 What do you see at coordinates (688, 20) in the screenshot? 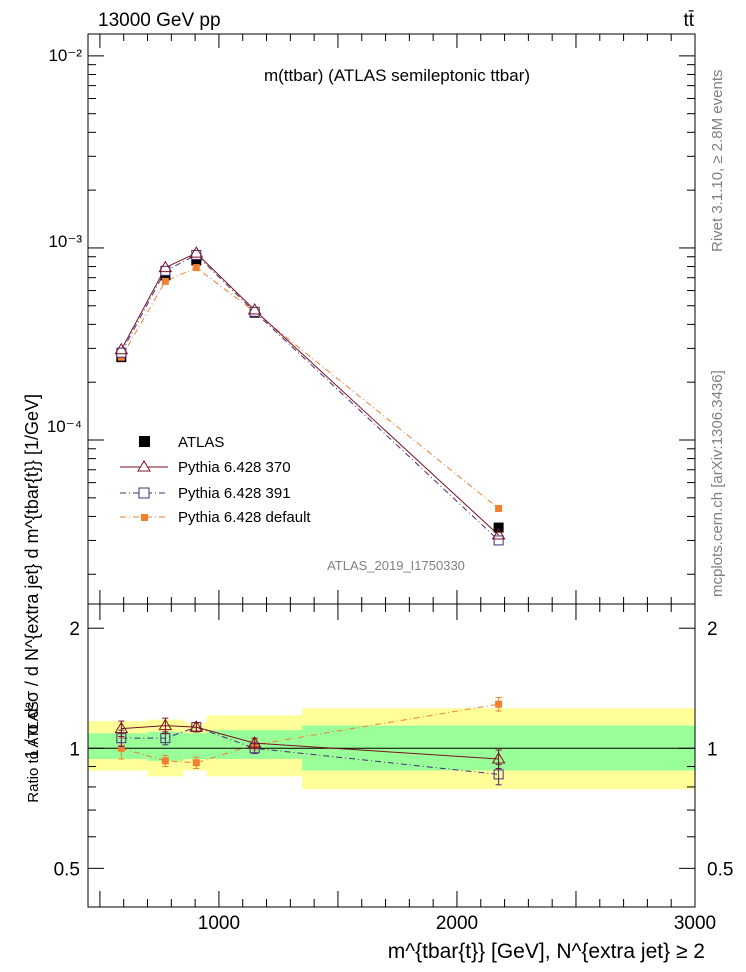
I see `header-right: tt̄` at bounding box center [688, 20].